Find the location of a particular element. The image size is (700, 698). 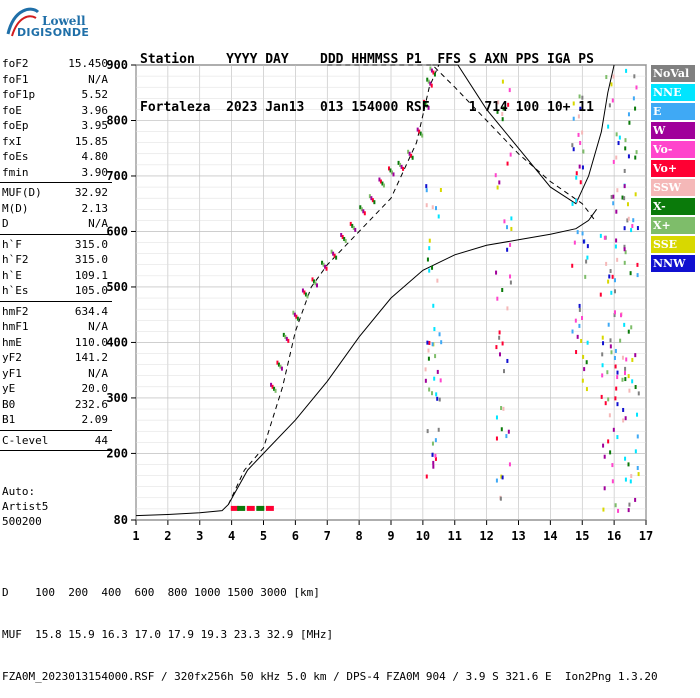

param-value: 5.52 is located at coordinates (95, 94).